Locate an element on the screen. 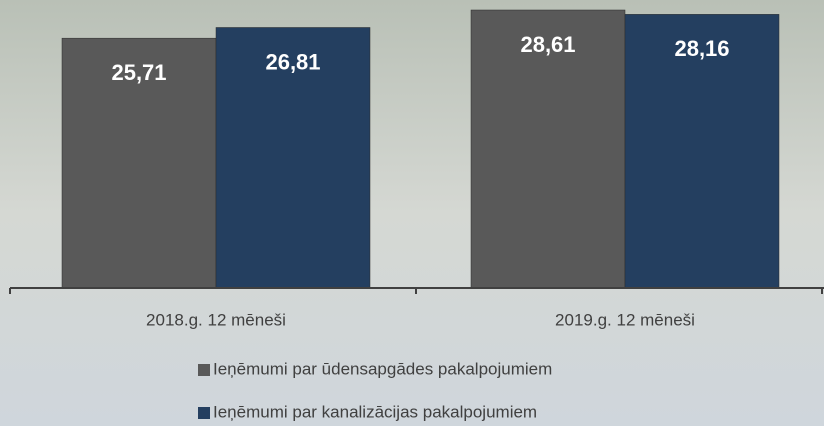 The width and height of the screenshot is (824, 426). value-label: 28,16 is located at coordinates (701, 48).